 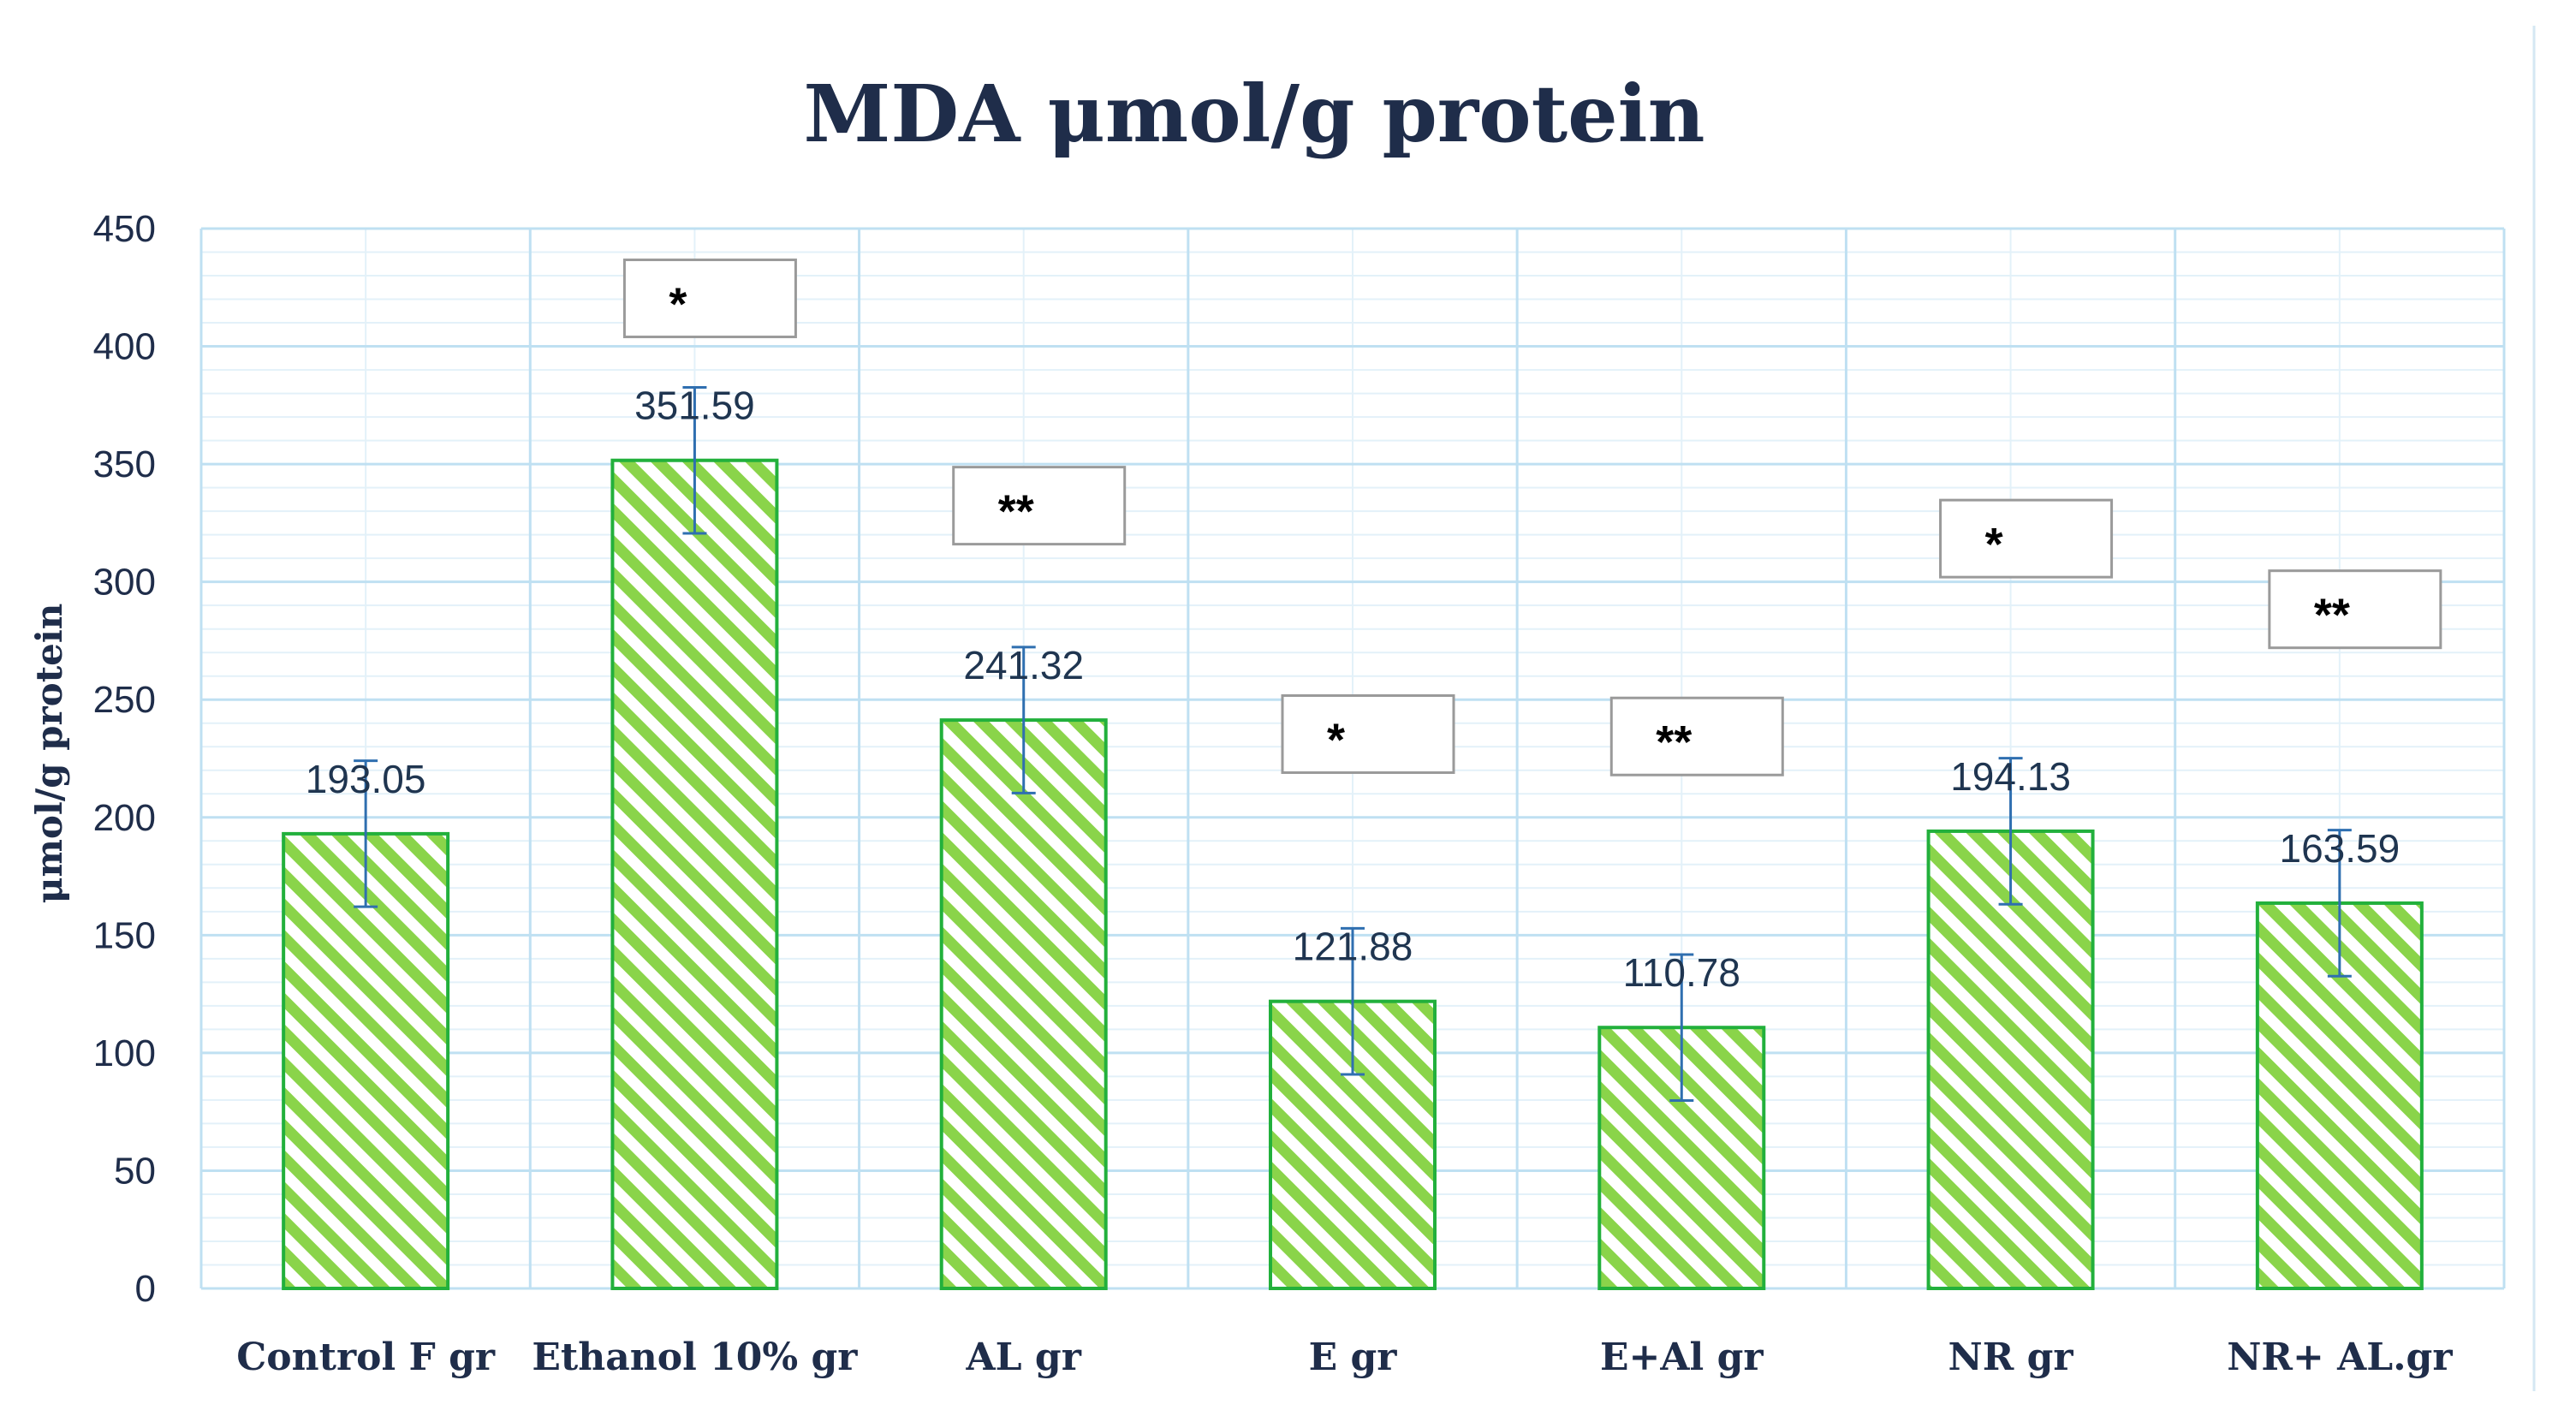 I want to click on y-tick-label: 300, so click(x=124, y=583).